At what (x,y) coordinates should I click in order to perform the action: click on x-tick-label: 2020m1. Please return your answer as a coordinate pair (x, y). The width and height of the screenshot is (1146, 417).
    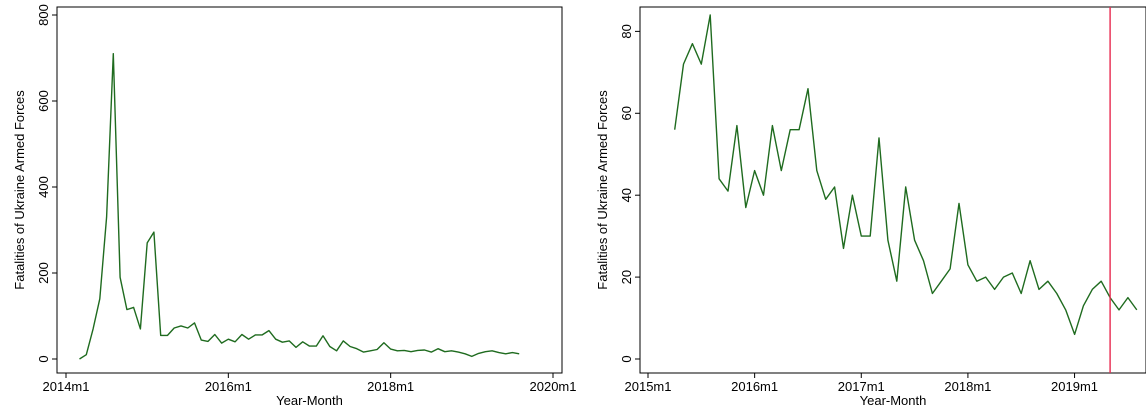
    Looking at the image, I should click on (553, 386).